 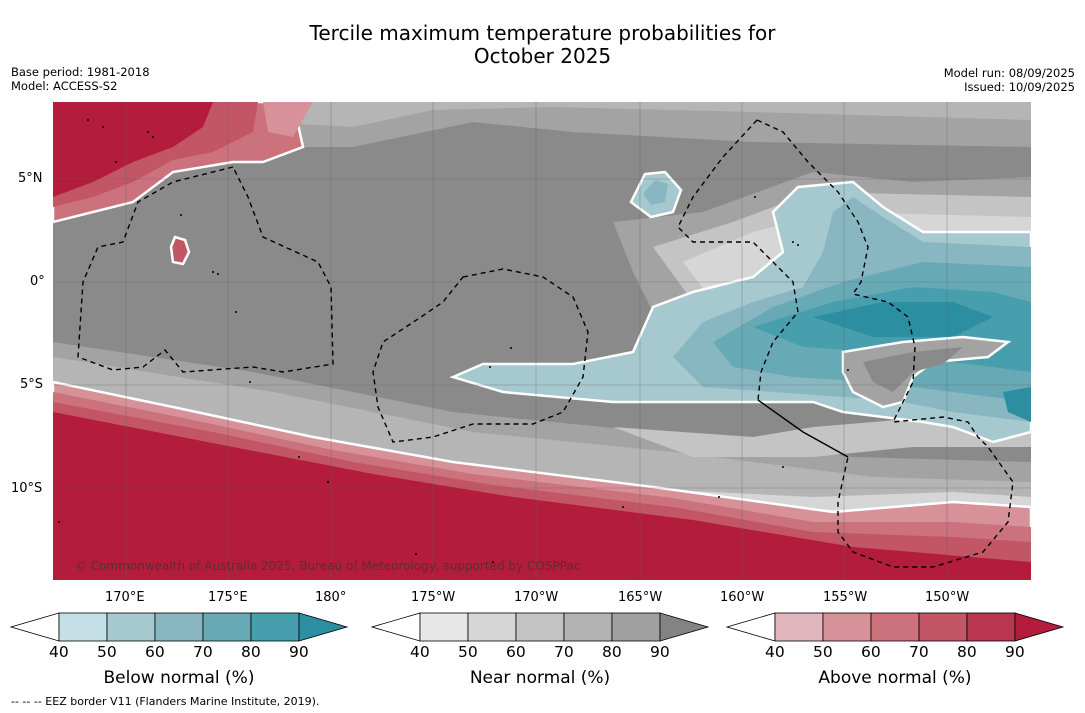 I want to click on lon-label-180: 180°, so click(x=331, y=597).